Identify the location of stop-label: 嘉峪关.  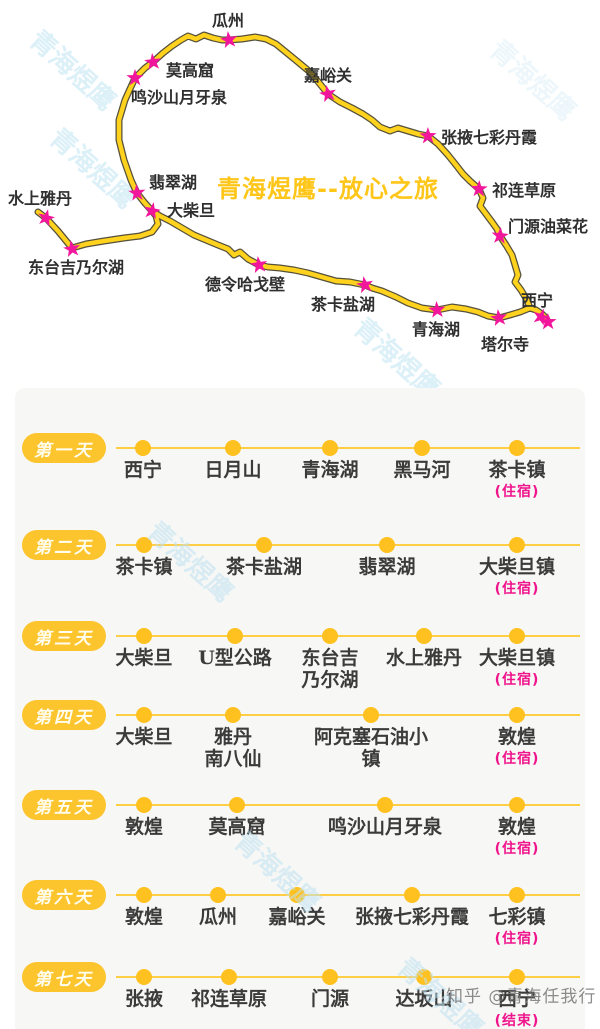
(297, 917).